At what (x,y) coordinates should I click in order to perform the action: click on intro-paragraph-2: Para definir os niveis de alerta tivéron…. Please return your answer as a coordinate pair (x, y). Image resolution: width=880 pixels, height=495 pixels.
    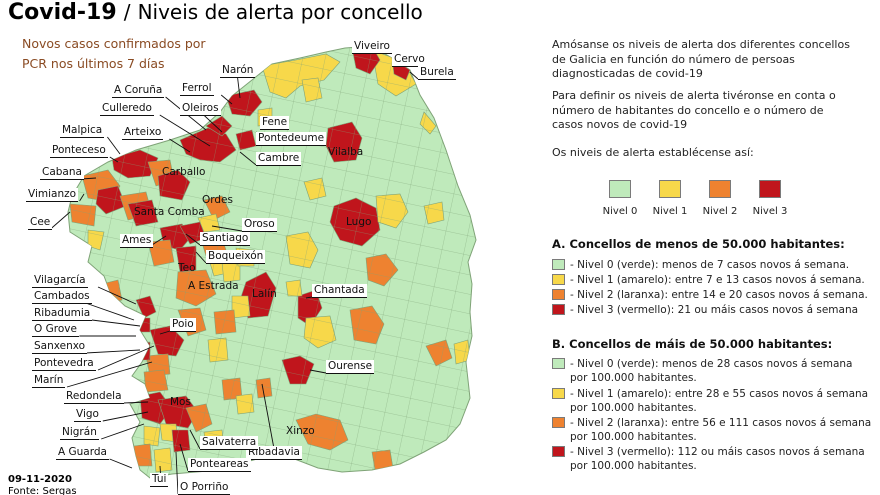
    Looking at the image, I should click on (694, 110).